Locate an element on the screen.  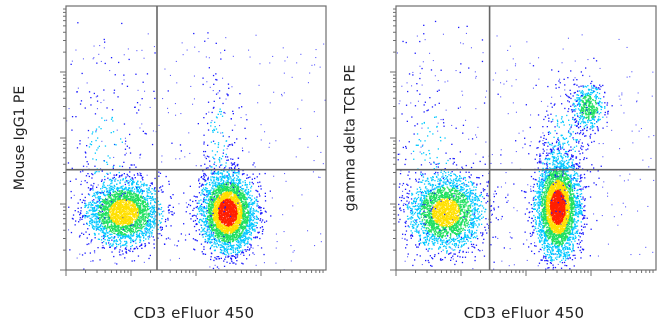
y-axis-label-2: gamma delta TCR PE is located at coordinates (349, 138).